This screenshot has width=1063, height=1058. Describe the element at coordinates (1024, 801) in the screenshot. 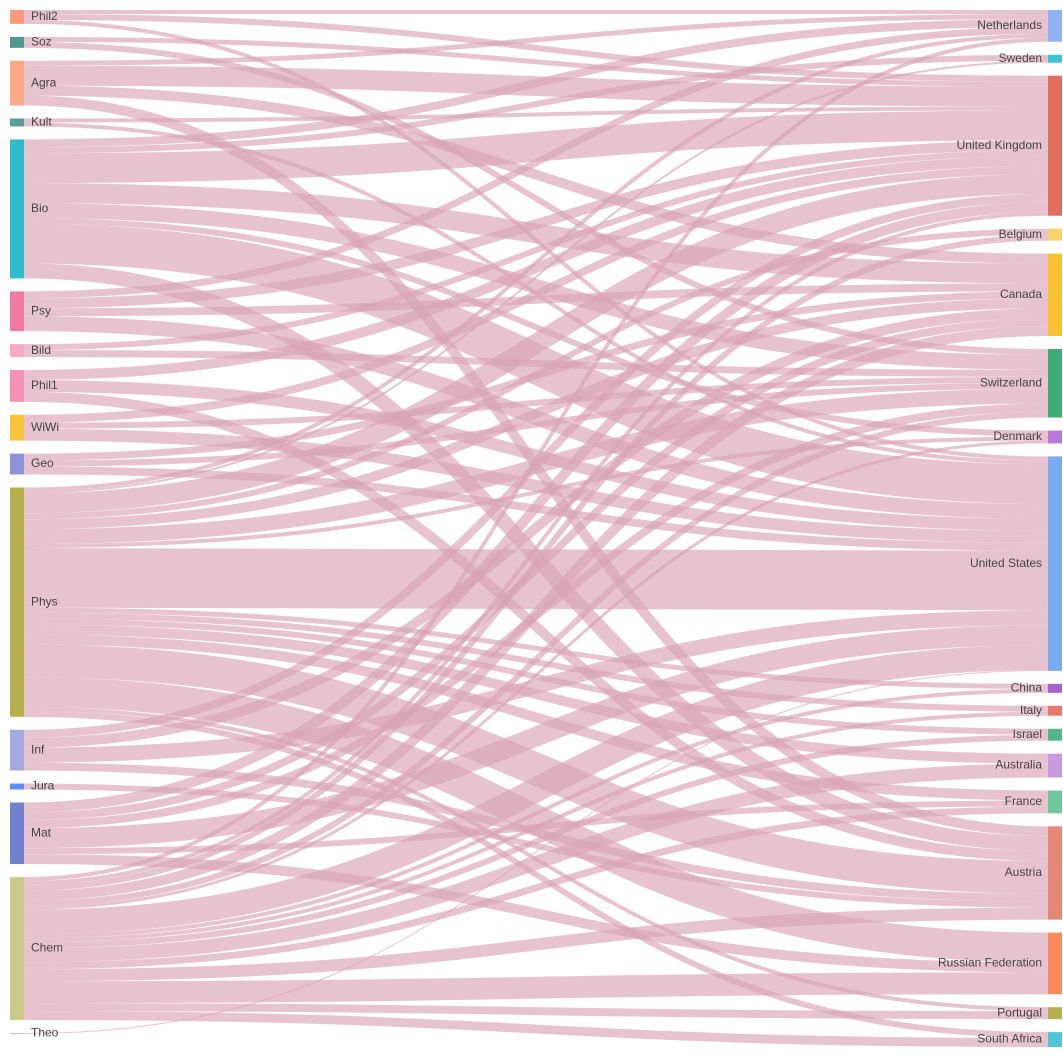

I see `node-label: France` at that location.